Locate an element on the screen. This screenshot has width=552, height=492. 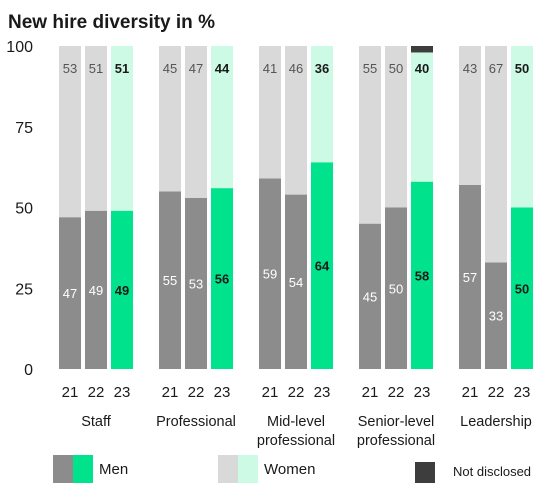
group-label: Professional is located at coordinates (196, 422).